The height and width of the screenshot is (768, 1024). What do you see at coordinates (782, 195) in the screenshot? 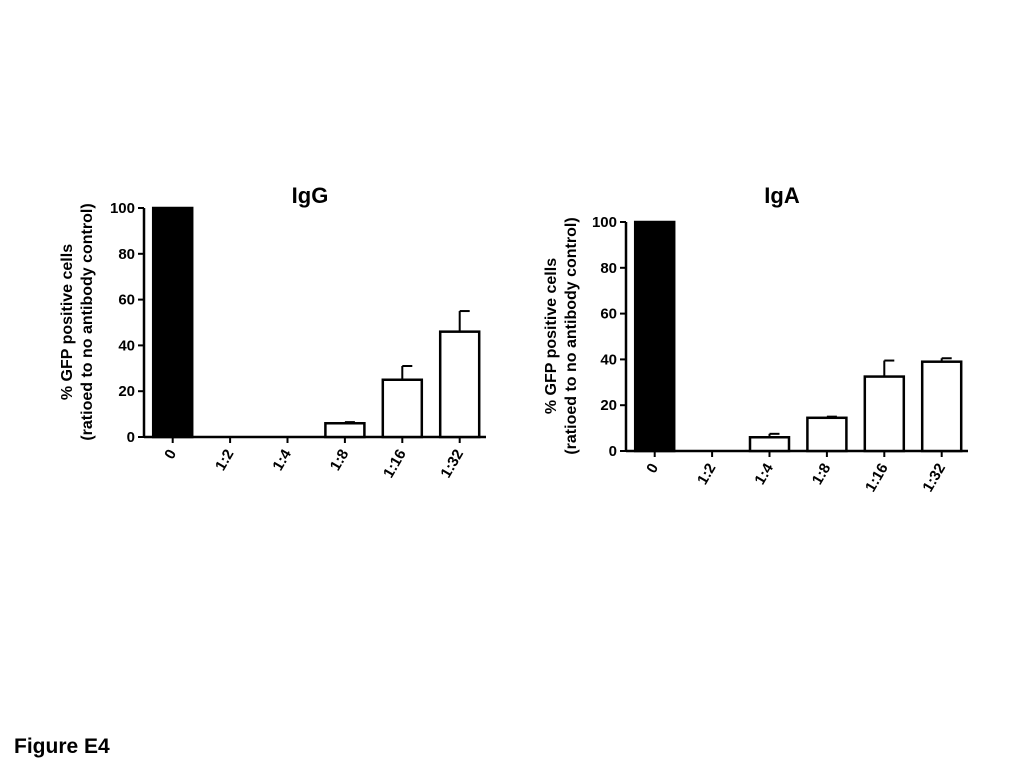
I see `chart-title: IgA` at bounding box center [782, 195].